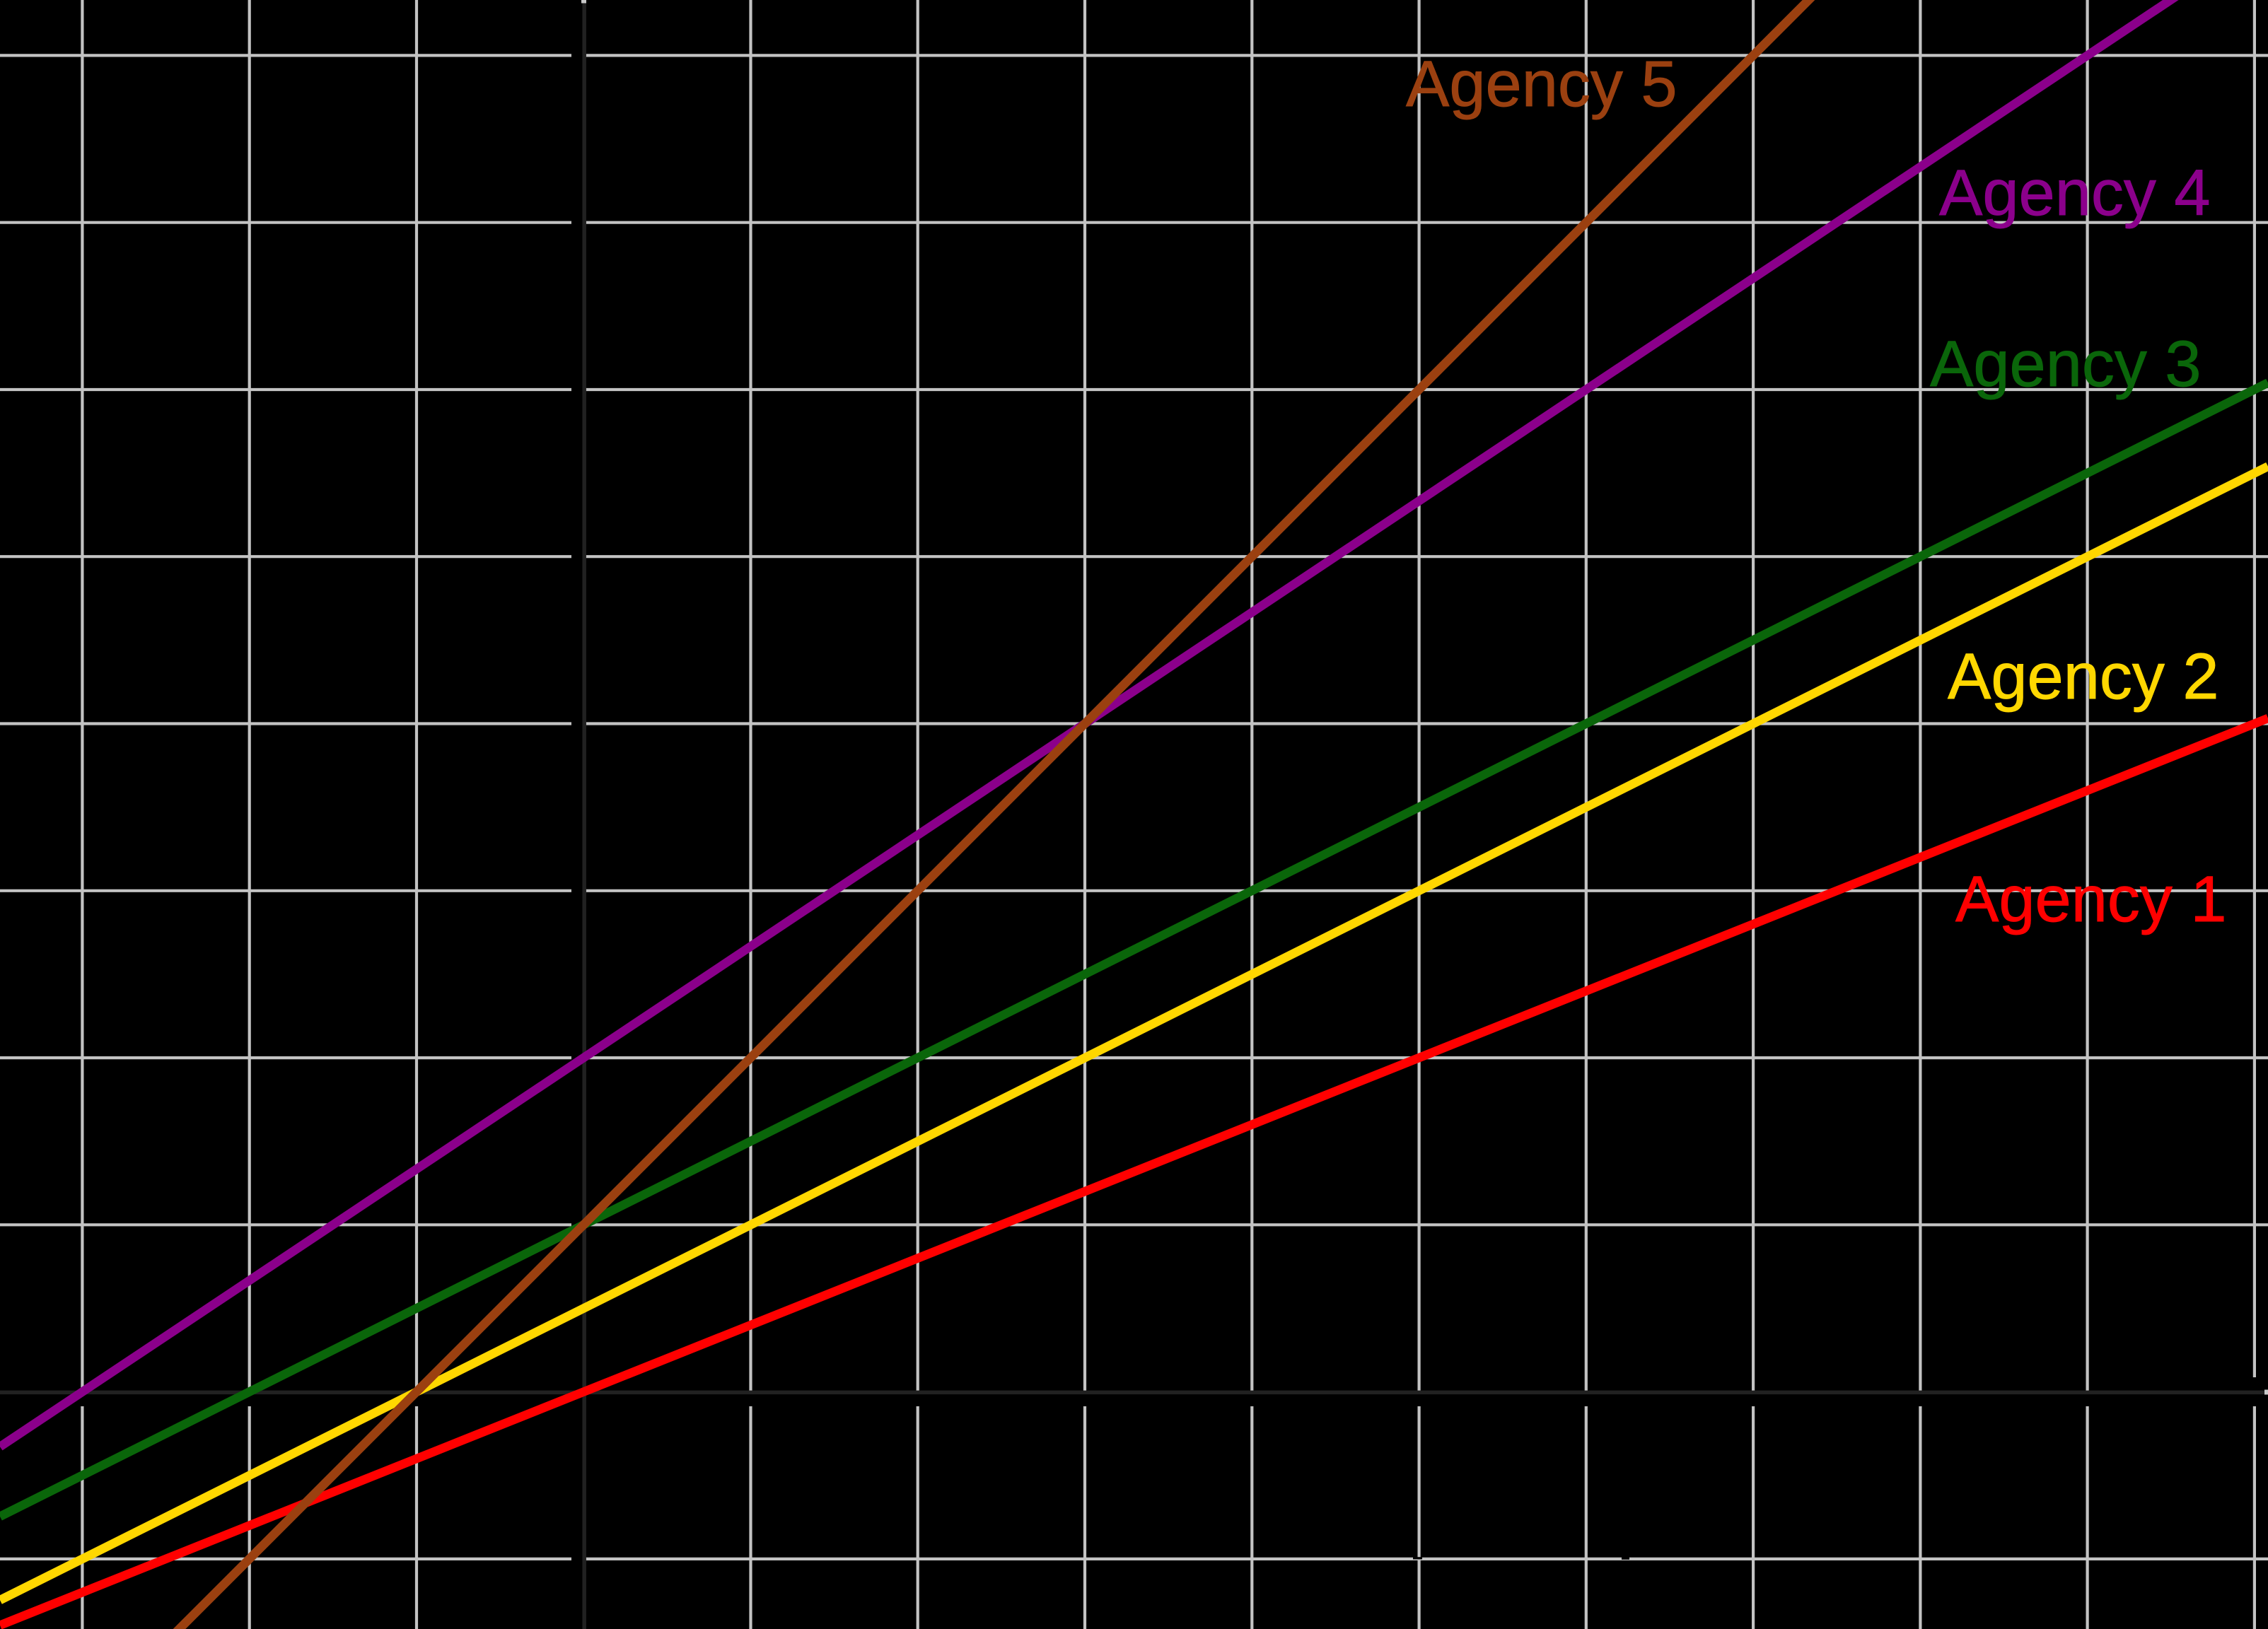  I want to click on svg-text: Agency 1, so click(2091, 899).